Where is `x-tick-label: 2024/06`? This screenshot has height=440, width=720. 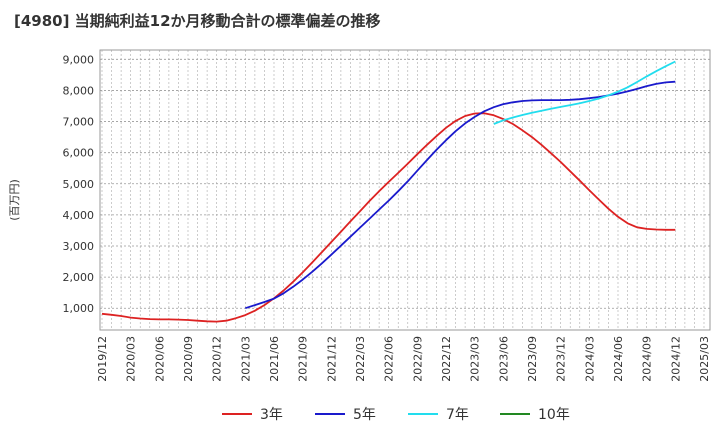
x-tick-label: 2024/06 is located at coordinates (618, 359).